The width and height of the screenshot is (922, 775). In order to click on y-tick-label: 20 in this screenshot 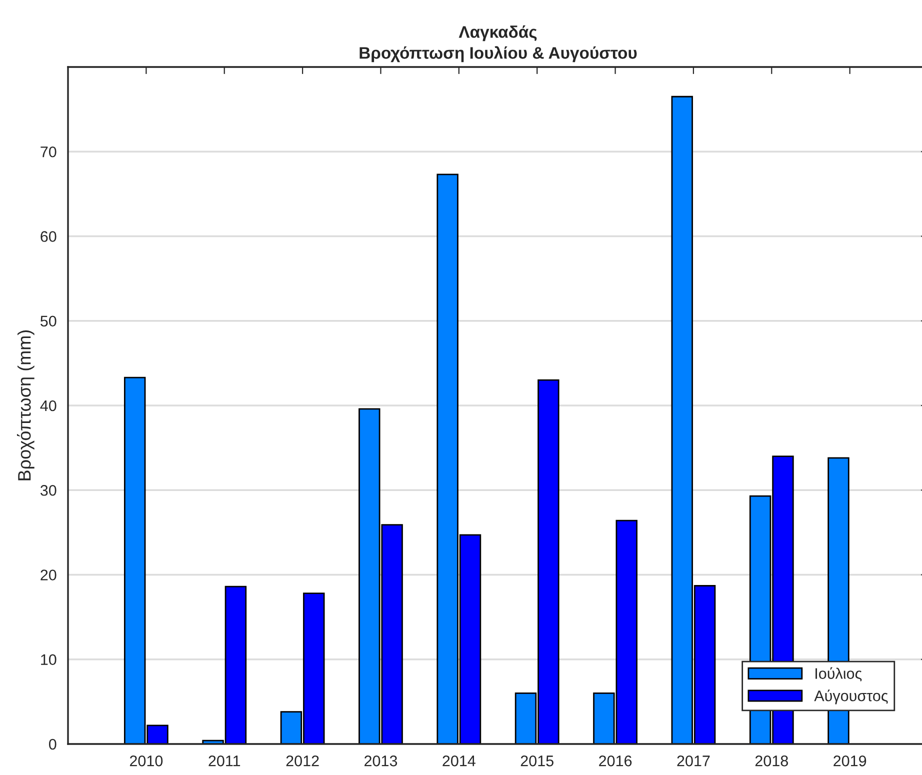, I will do `click(48, 575)`.